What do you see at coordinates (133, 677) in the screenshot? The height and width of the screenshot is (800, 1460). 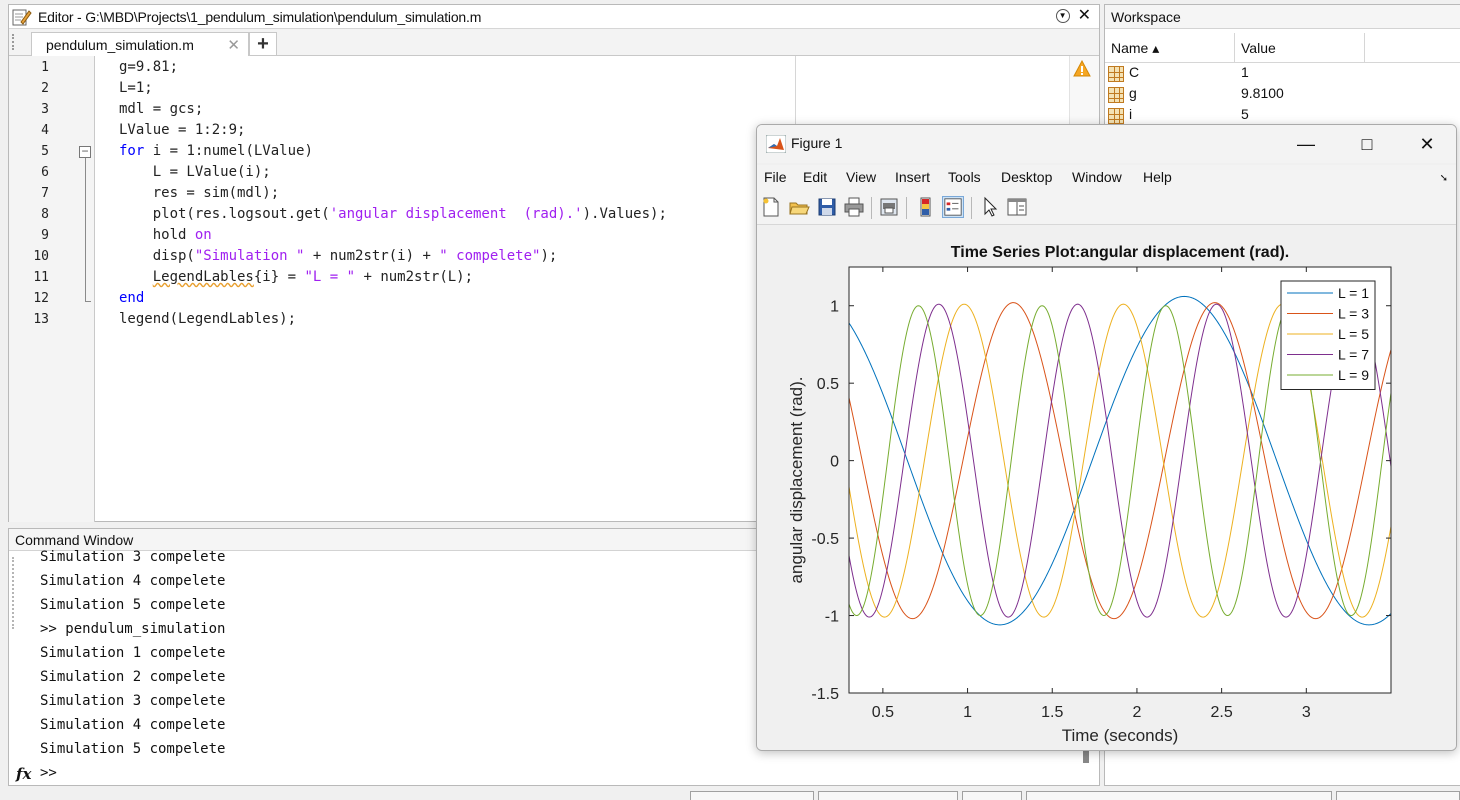 I see `command-output-line: Simulation 2 compelete` at bounding box center [133, 677].